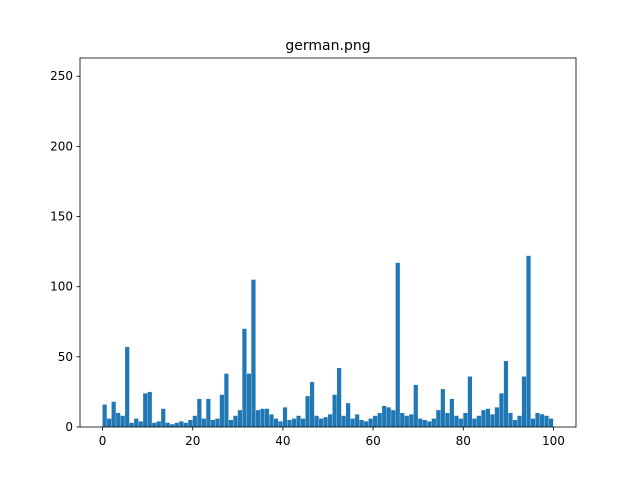 The image size is (640, 480). What do you see at coordinates (65, 357) in the screenshot?
I see `y-tick-label: 50` at bounding box center [65, 357].